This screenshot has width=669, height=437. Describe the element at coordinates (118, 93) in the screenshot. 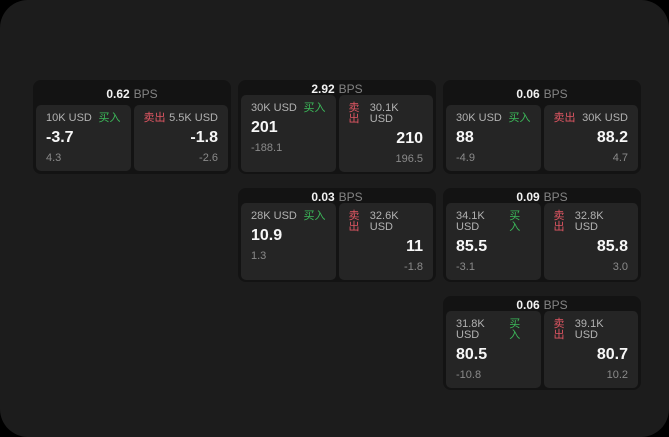

I see `bps-value: 0.62` at that location.